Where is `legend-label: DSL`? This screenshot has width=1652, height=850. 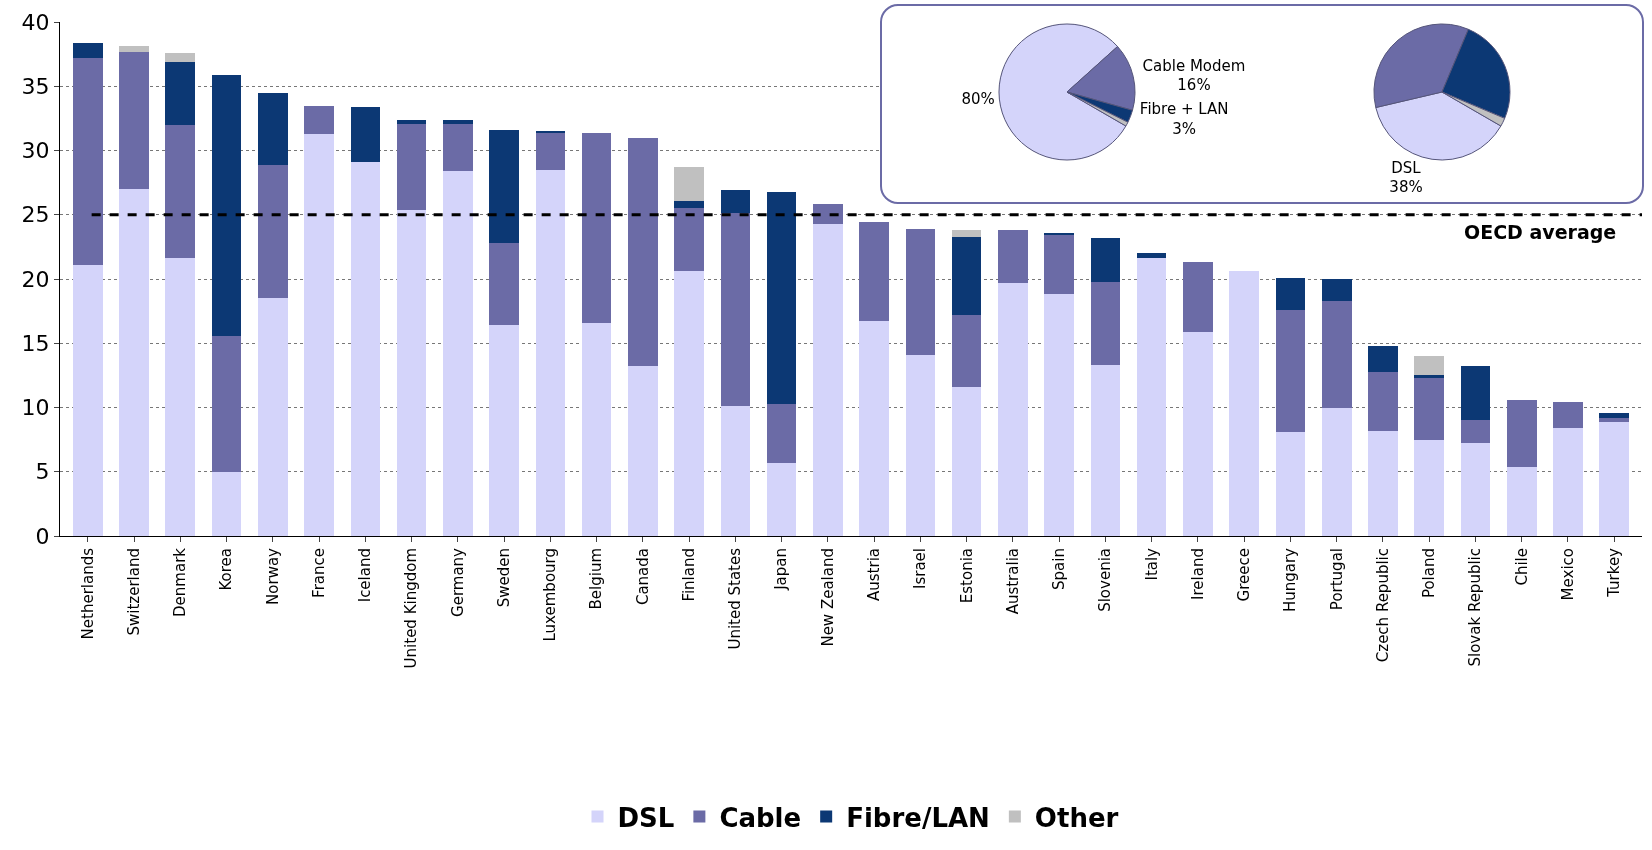
legend-label: DSL is located at coordinates (646, 817).